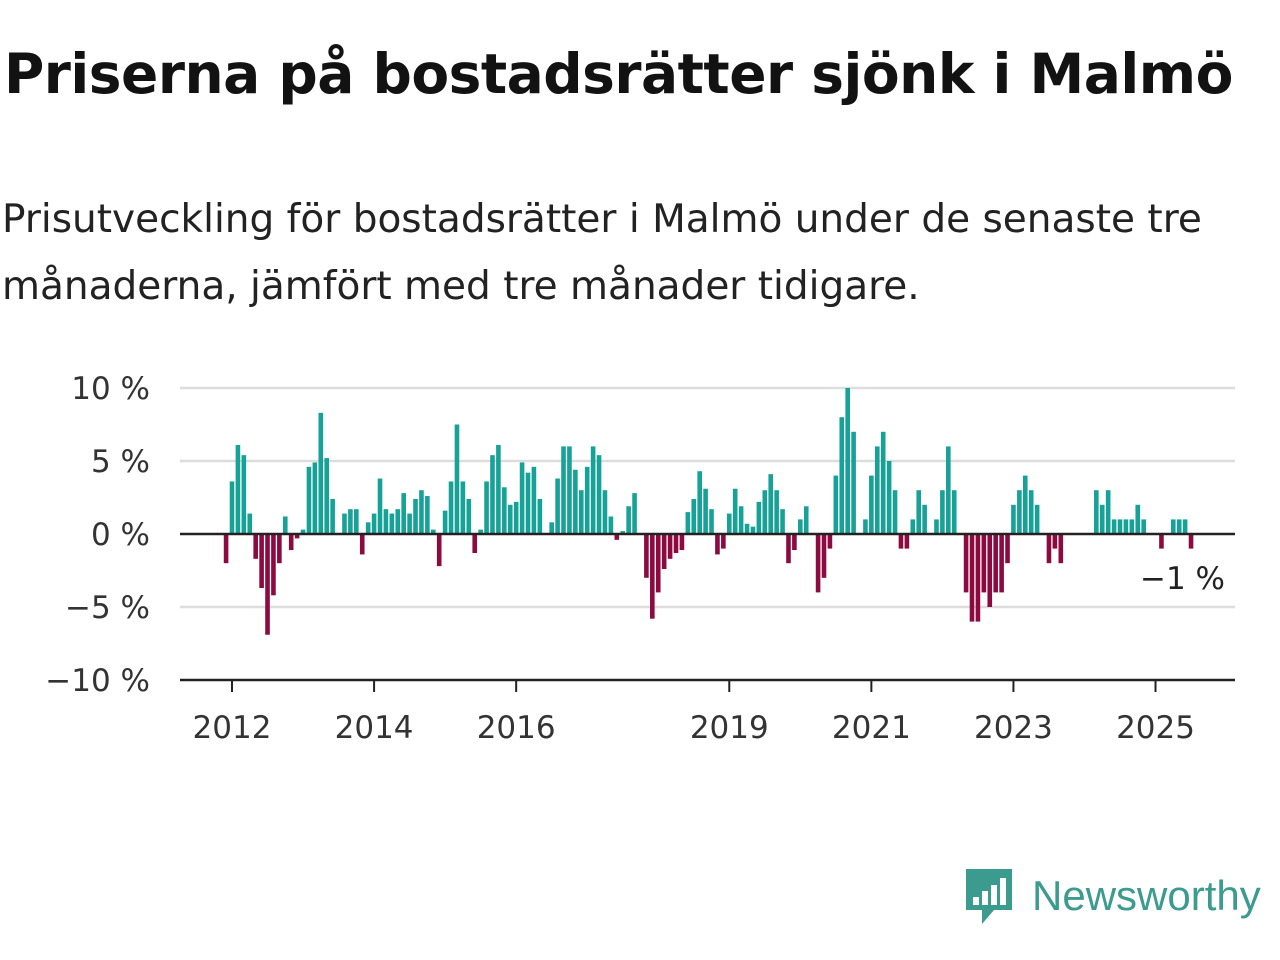 The width and height of the screenshot is (1280, 960). I want to click on brand-logo: Newsworthy, so click(1112, 896).